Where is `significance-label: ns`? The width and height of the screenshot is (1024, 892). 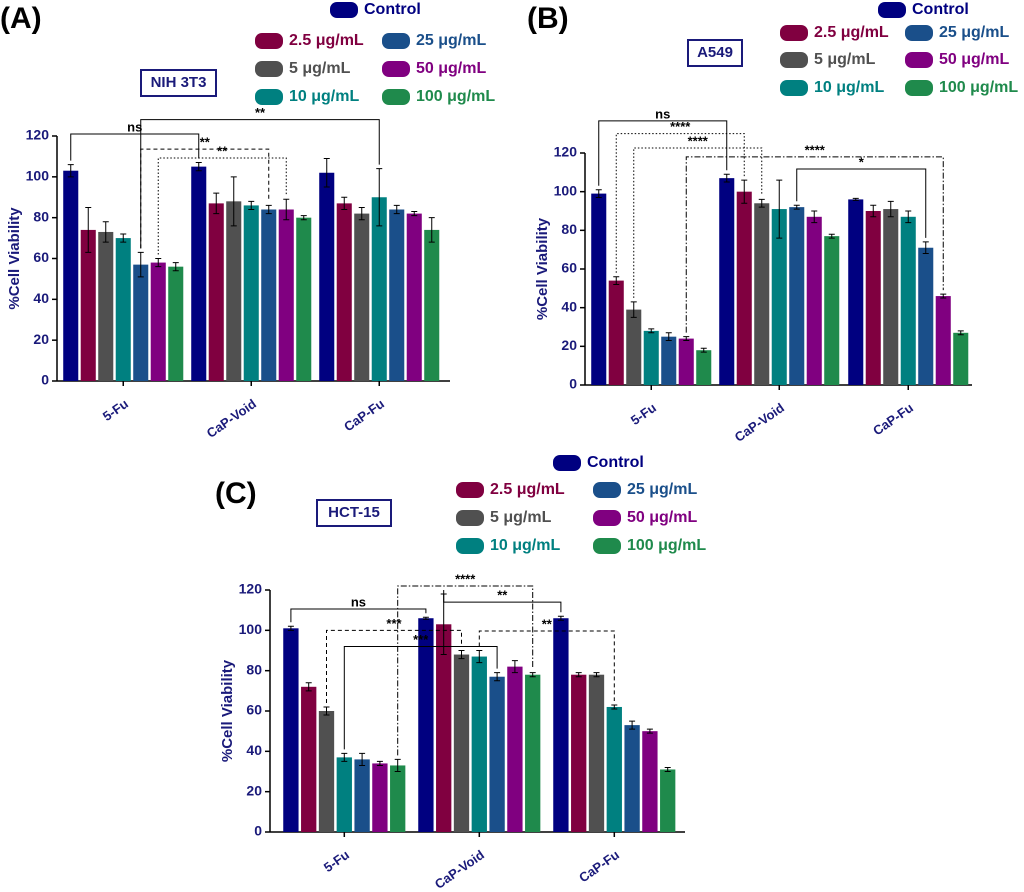
significance-label: ns is located at coordinates (134, 126).